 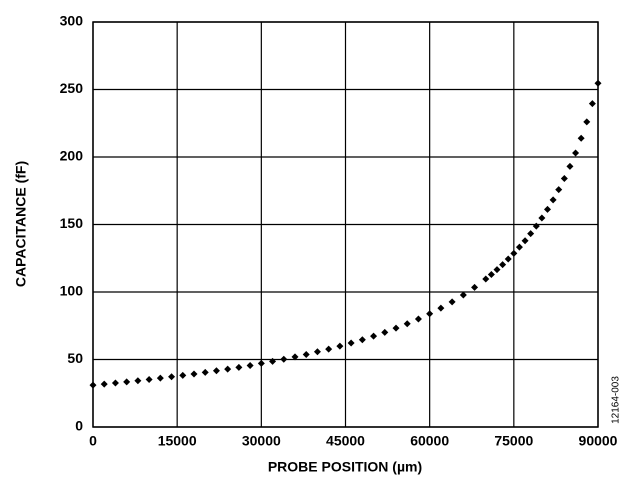 I want to click on x-axis-label: PROBE POSITION (µm), so click(x=345, y=467).